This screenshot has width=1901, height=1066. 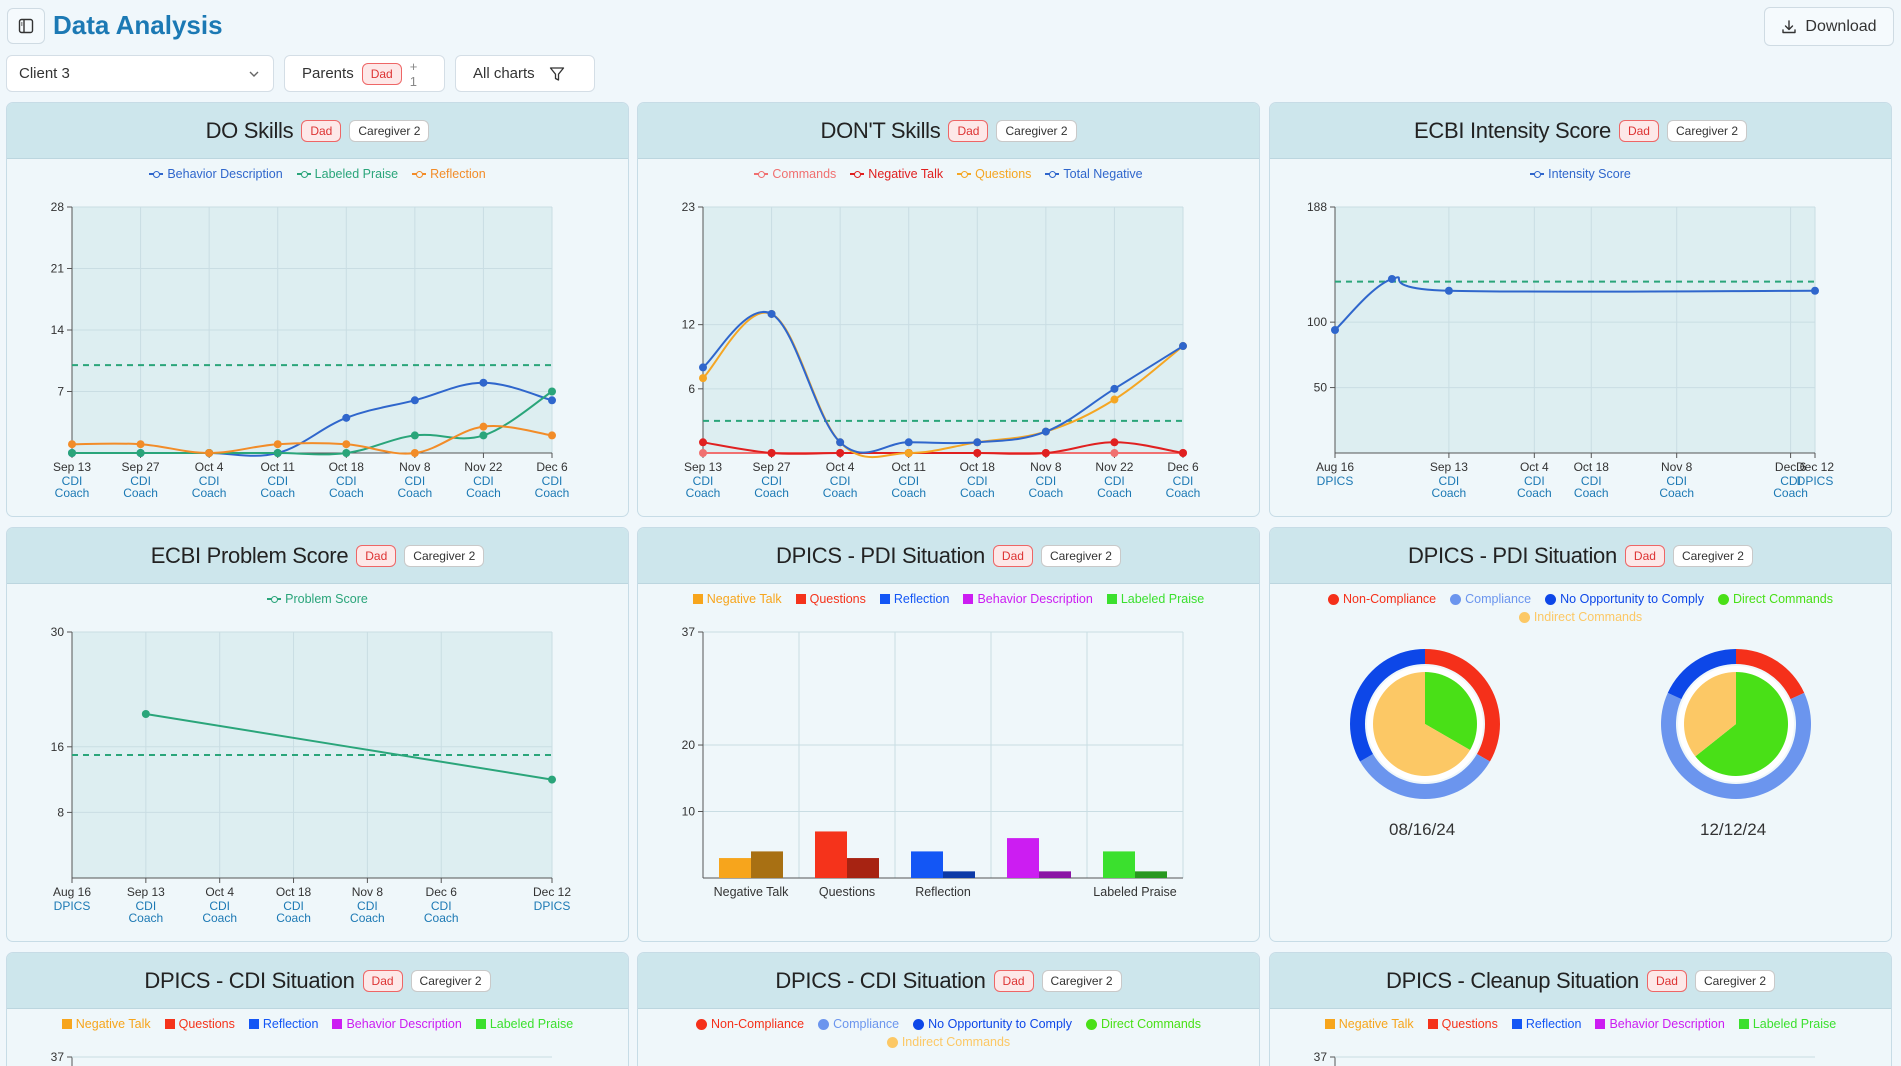 What do you see at coordinates (140, 73) in the screenshot?
I see `client-select: Client 3` at bounding box center [140, 73].